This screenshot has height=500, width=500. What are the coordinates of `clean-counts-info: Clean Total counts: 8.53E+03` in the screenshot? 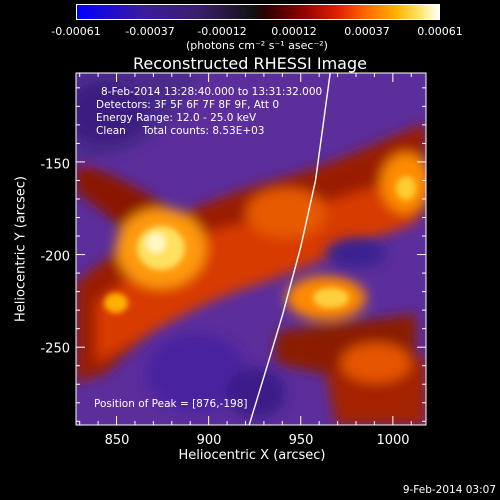 It's located at (180, 131).